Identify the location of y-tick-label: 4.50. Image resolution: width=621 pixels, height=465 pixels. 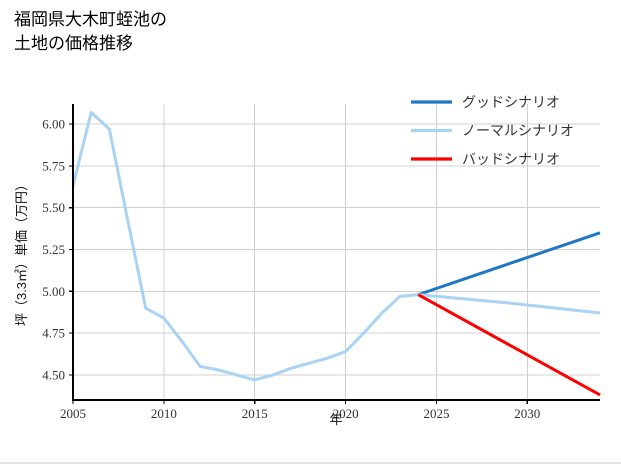
(53, 374).